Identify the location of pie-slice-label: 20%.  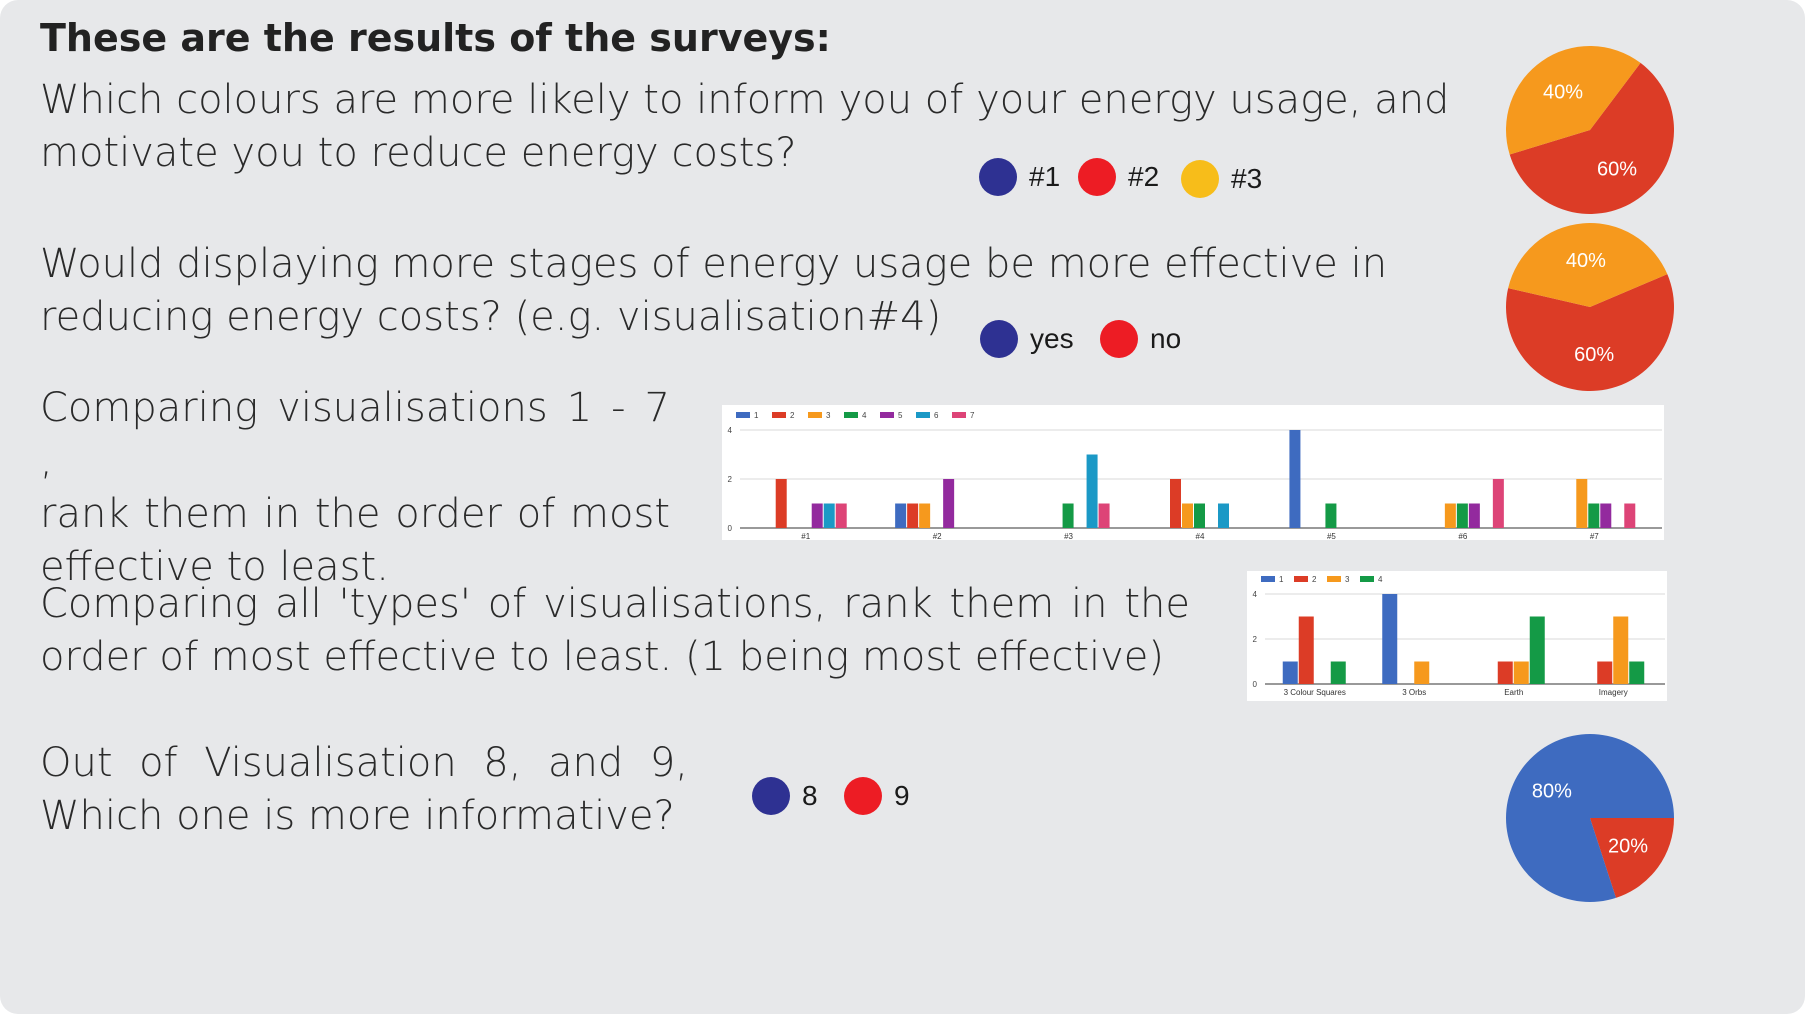
(1628, 847).